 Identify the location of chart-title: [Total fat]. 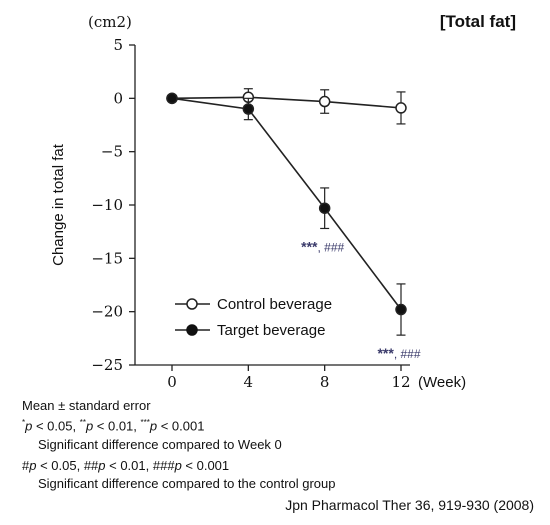
(478, 21).